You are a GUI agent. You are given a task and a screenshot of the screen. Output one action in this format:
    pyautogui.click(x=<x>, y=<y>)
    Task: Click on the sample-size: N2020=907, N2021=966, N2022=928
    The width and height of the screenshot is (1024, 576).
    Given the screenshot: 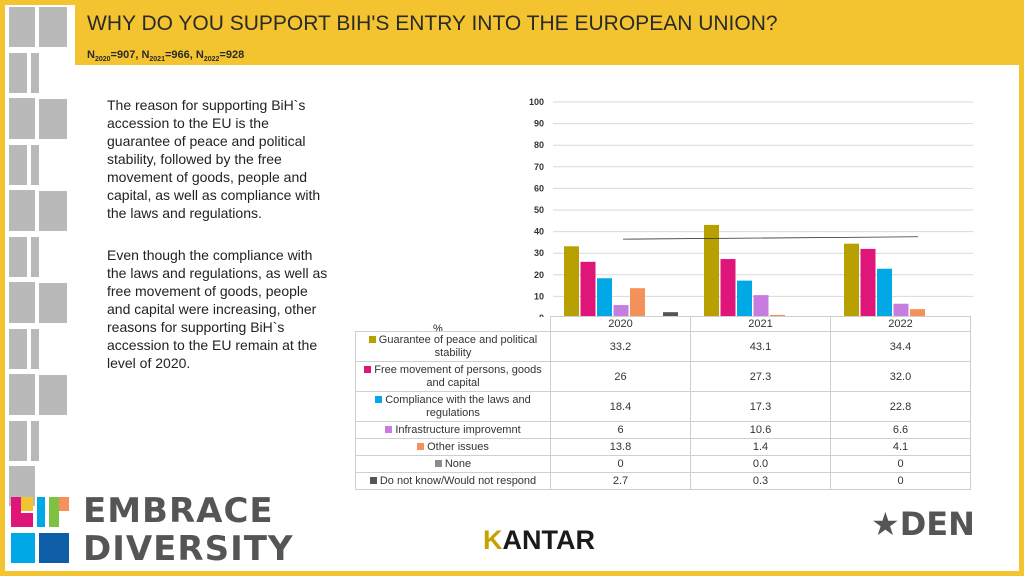 What is the action you would take?
    pyautogui.click(x=166, y=56)
    